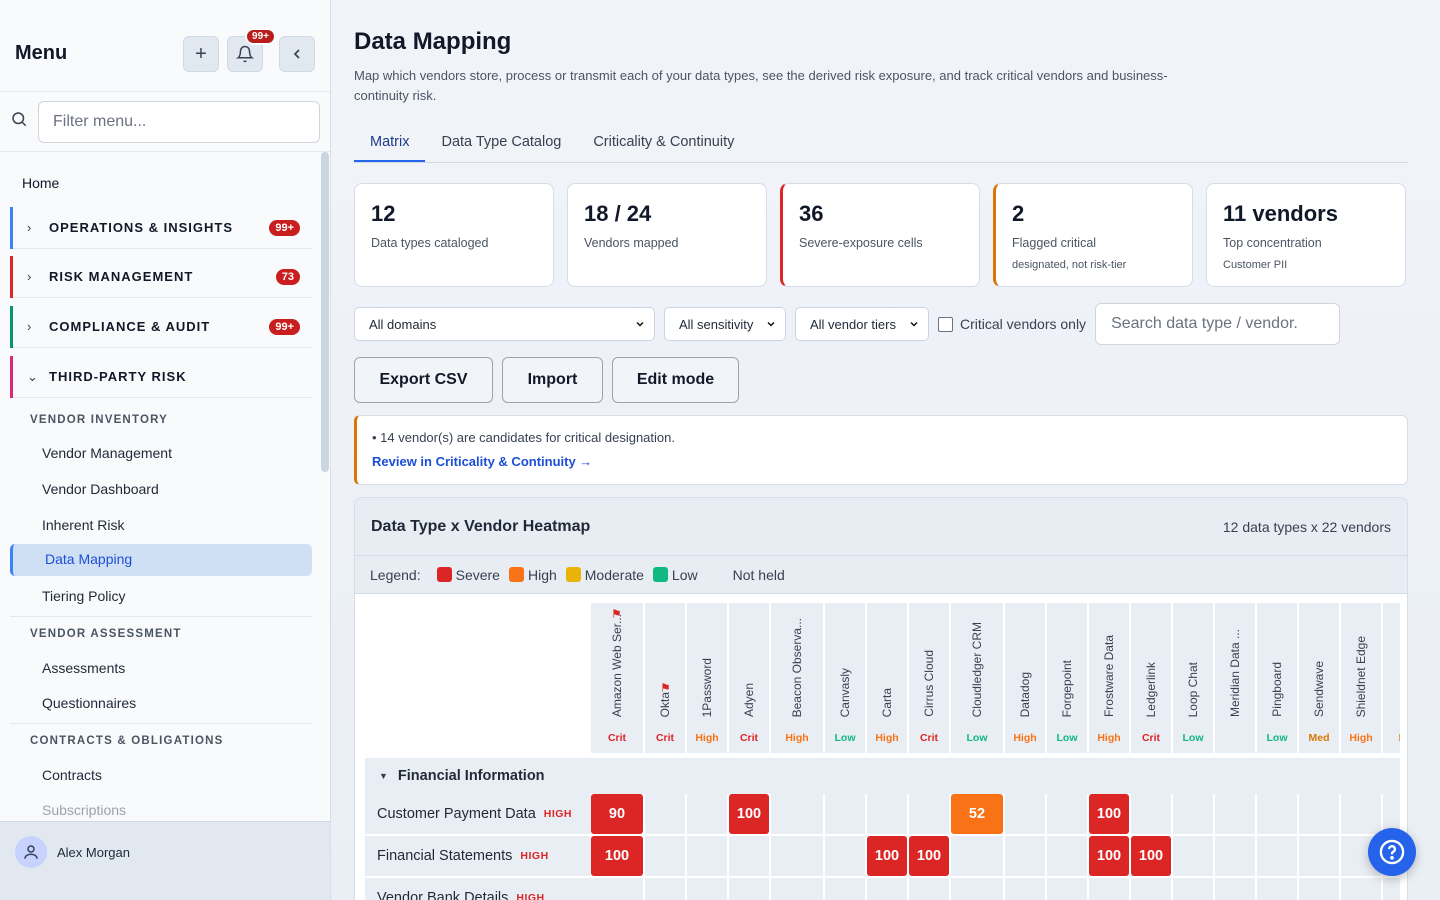  What do you see at coordinates (1012, 324) in the screenshot?
I see `critical-only-checkbox: Critical vendors only` at bounding box center [1012, 324].